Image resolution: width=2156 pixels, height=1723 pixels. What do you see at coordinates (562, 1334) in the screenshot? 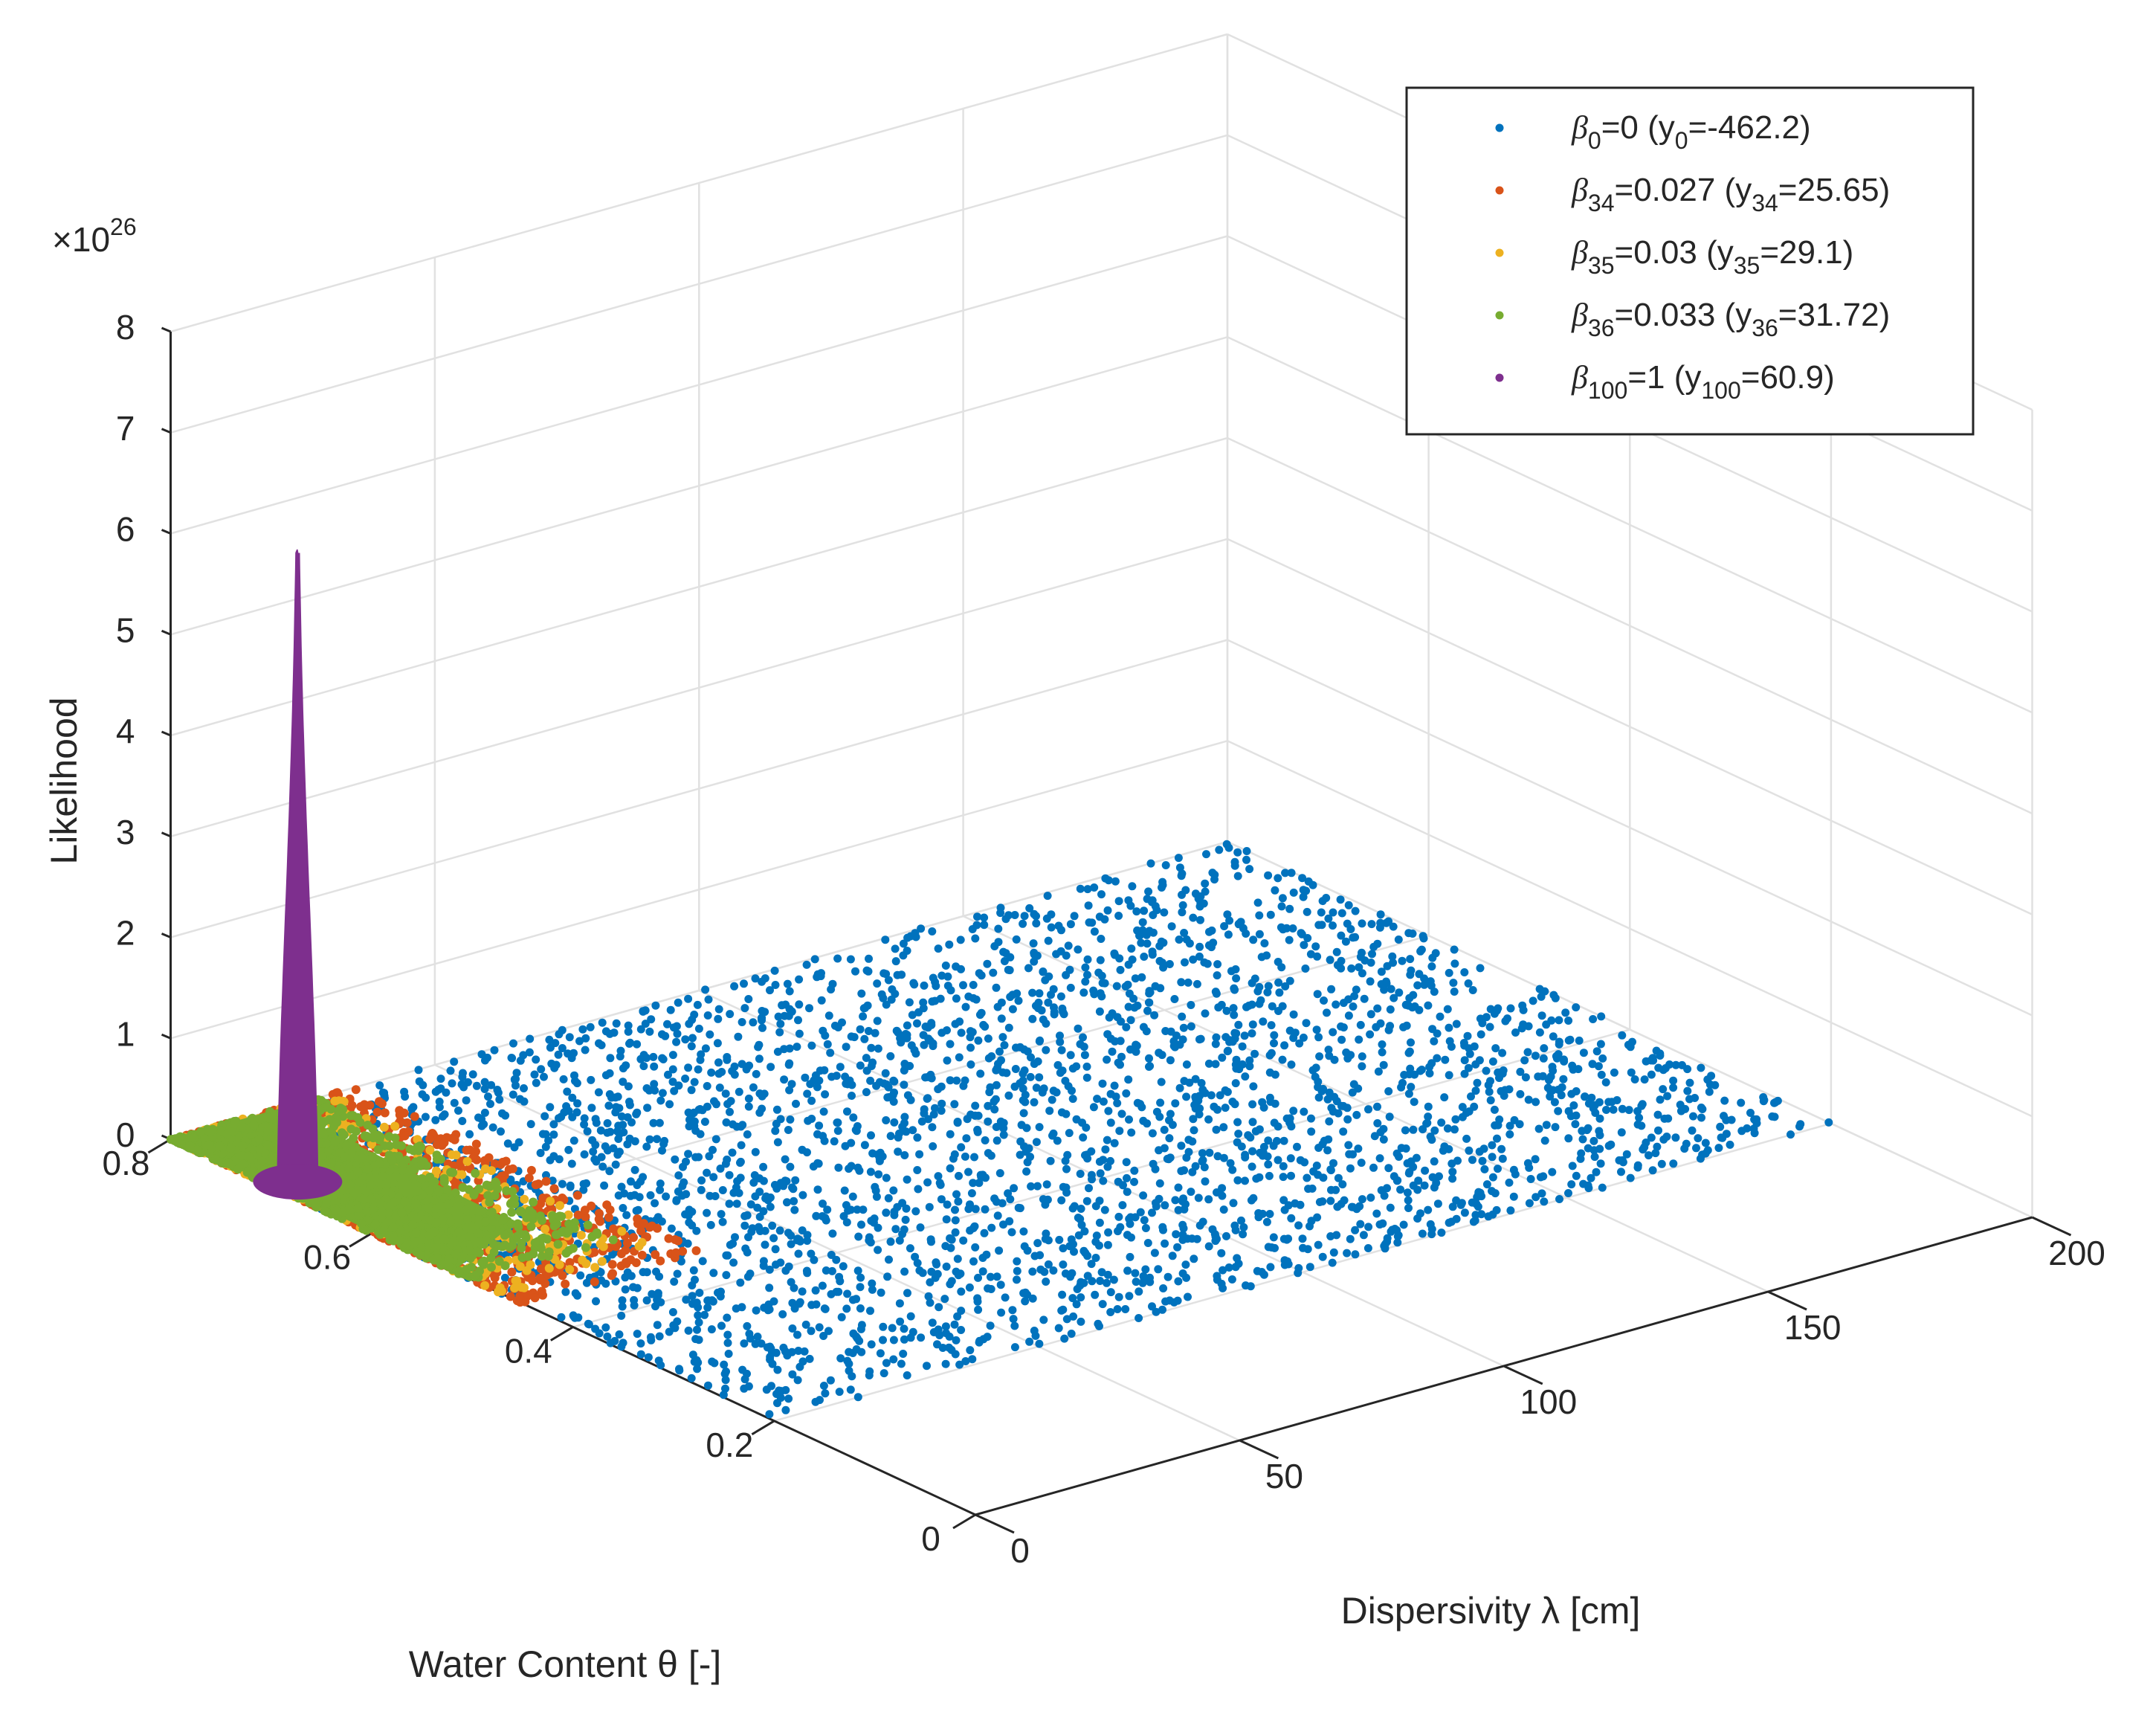
I see `y-tick-mark` at bounding box center [562, 1334].